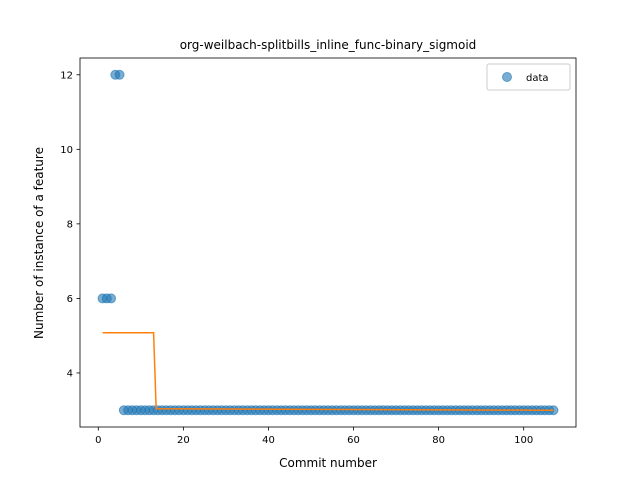 This screenshot has width=640, height=480. What do you see at coordinates (328, 463) in the screenshot?
I see `x-axis-label: Commit number` at bounding box center [328, 463].